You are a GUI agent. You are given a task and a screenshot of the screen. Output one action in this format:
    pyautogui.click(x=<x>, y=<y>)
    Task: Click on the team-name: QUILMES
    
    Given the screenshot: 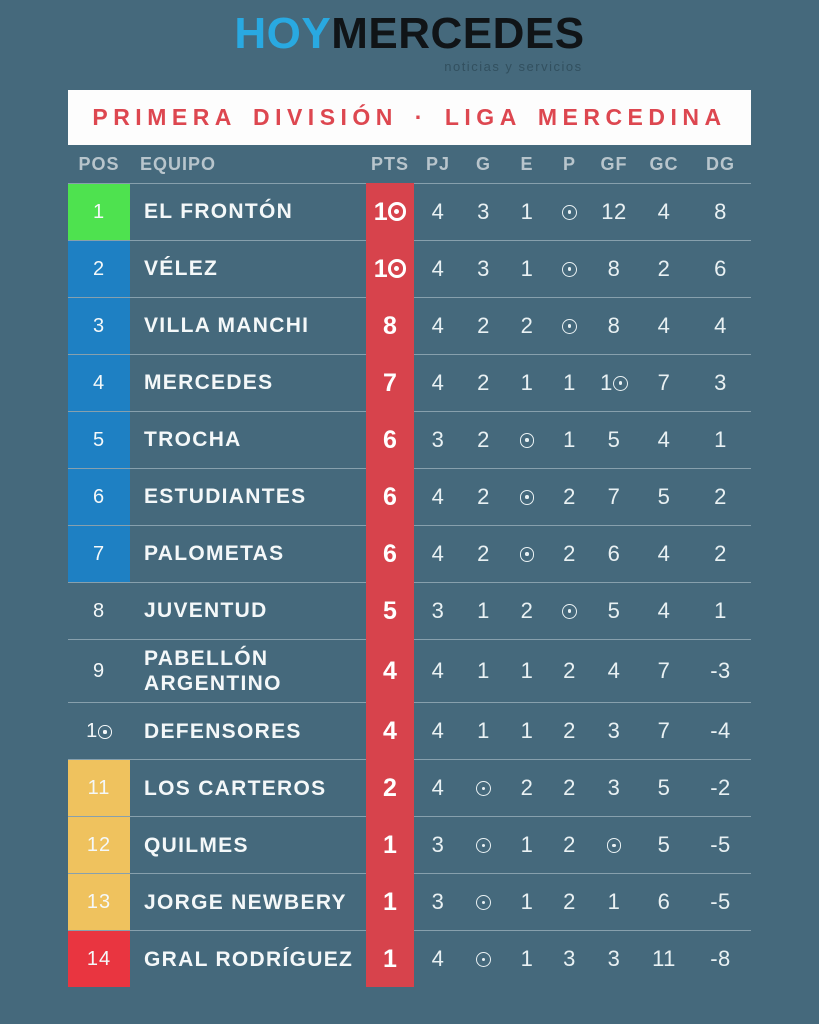 What is the action you would take?
    pyautogui.click(x=196, y=845)
    